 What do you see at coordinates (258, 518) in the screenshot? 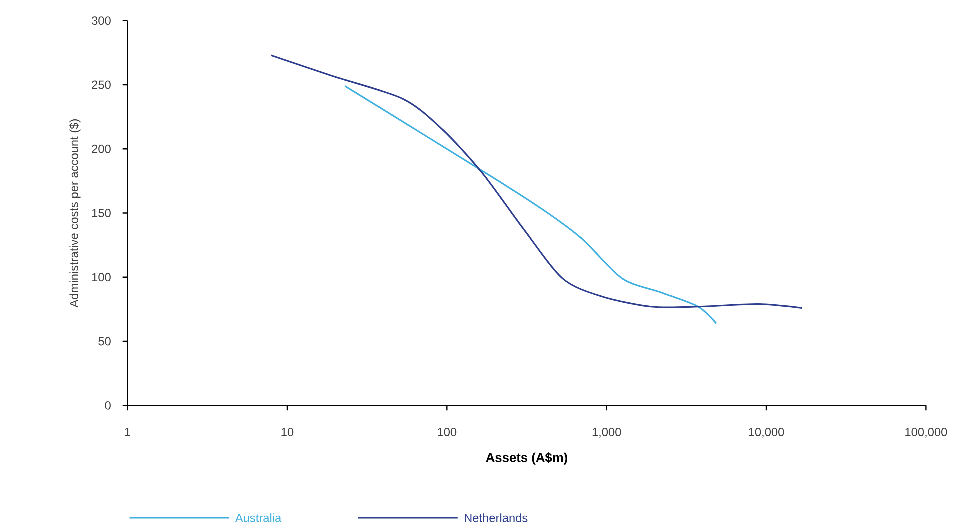
I see `text: Australia` at bounding box center [258, 518].